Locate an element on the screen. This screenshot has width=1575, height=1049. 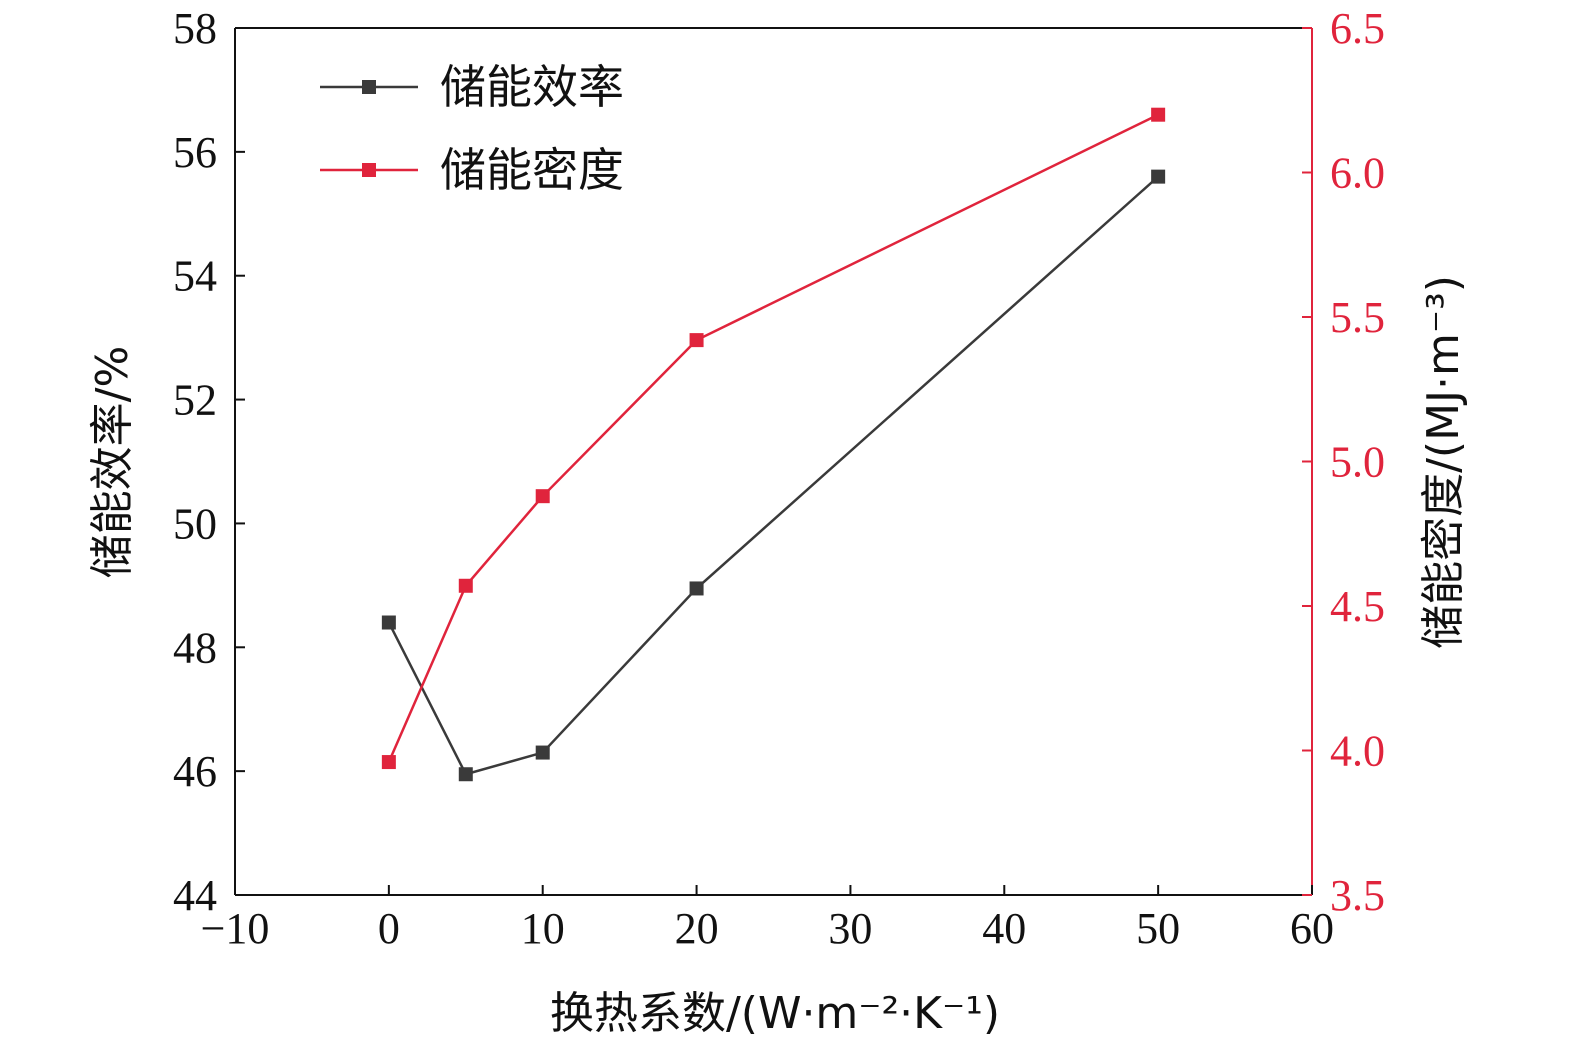
y-right-tick-label: 4.0 is located at coordinates (1357, 751).